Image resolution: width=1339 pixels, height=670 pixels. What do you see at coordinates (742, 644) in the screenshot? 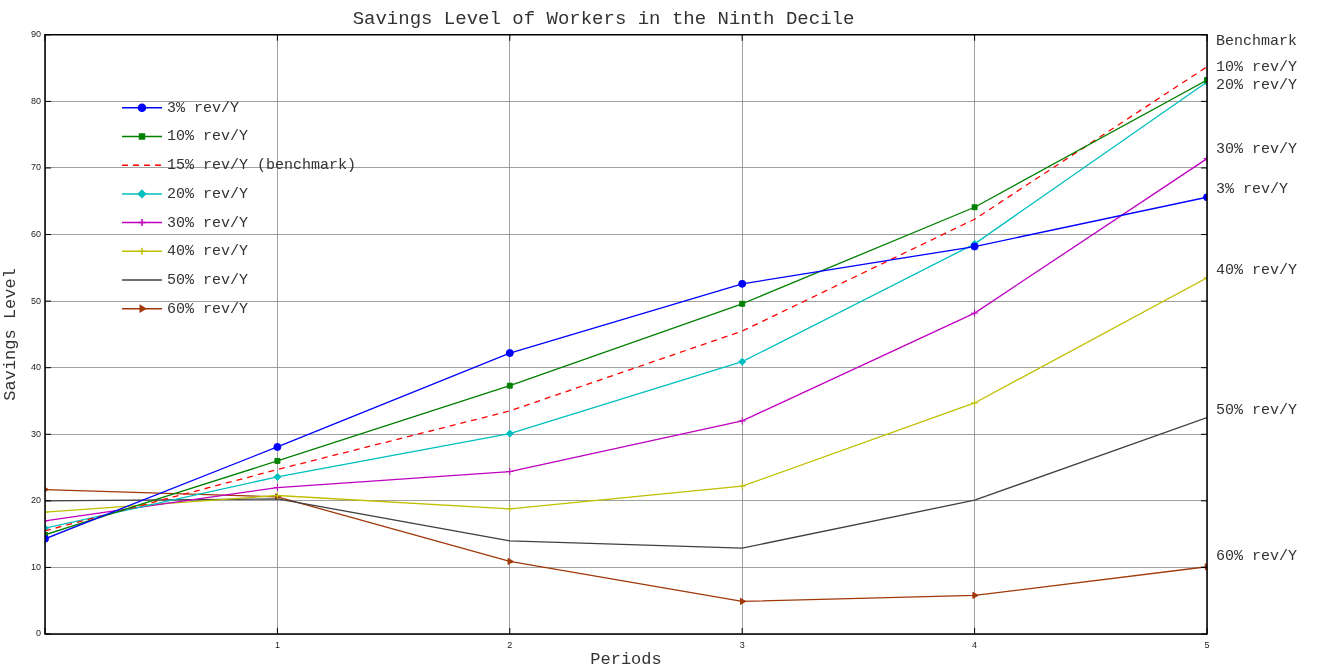
I see `x-tick-label: 3` at bounding box center [742, 644].